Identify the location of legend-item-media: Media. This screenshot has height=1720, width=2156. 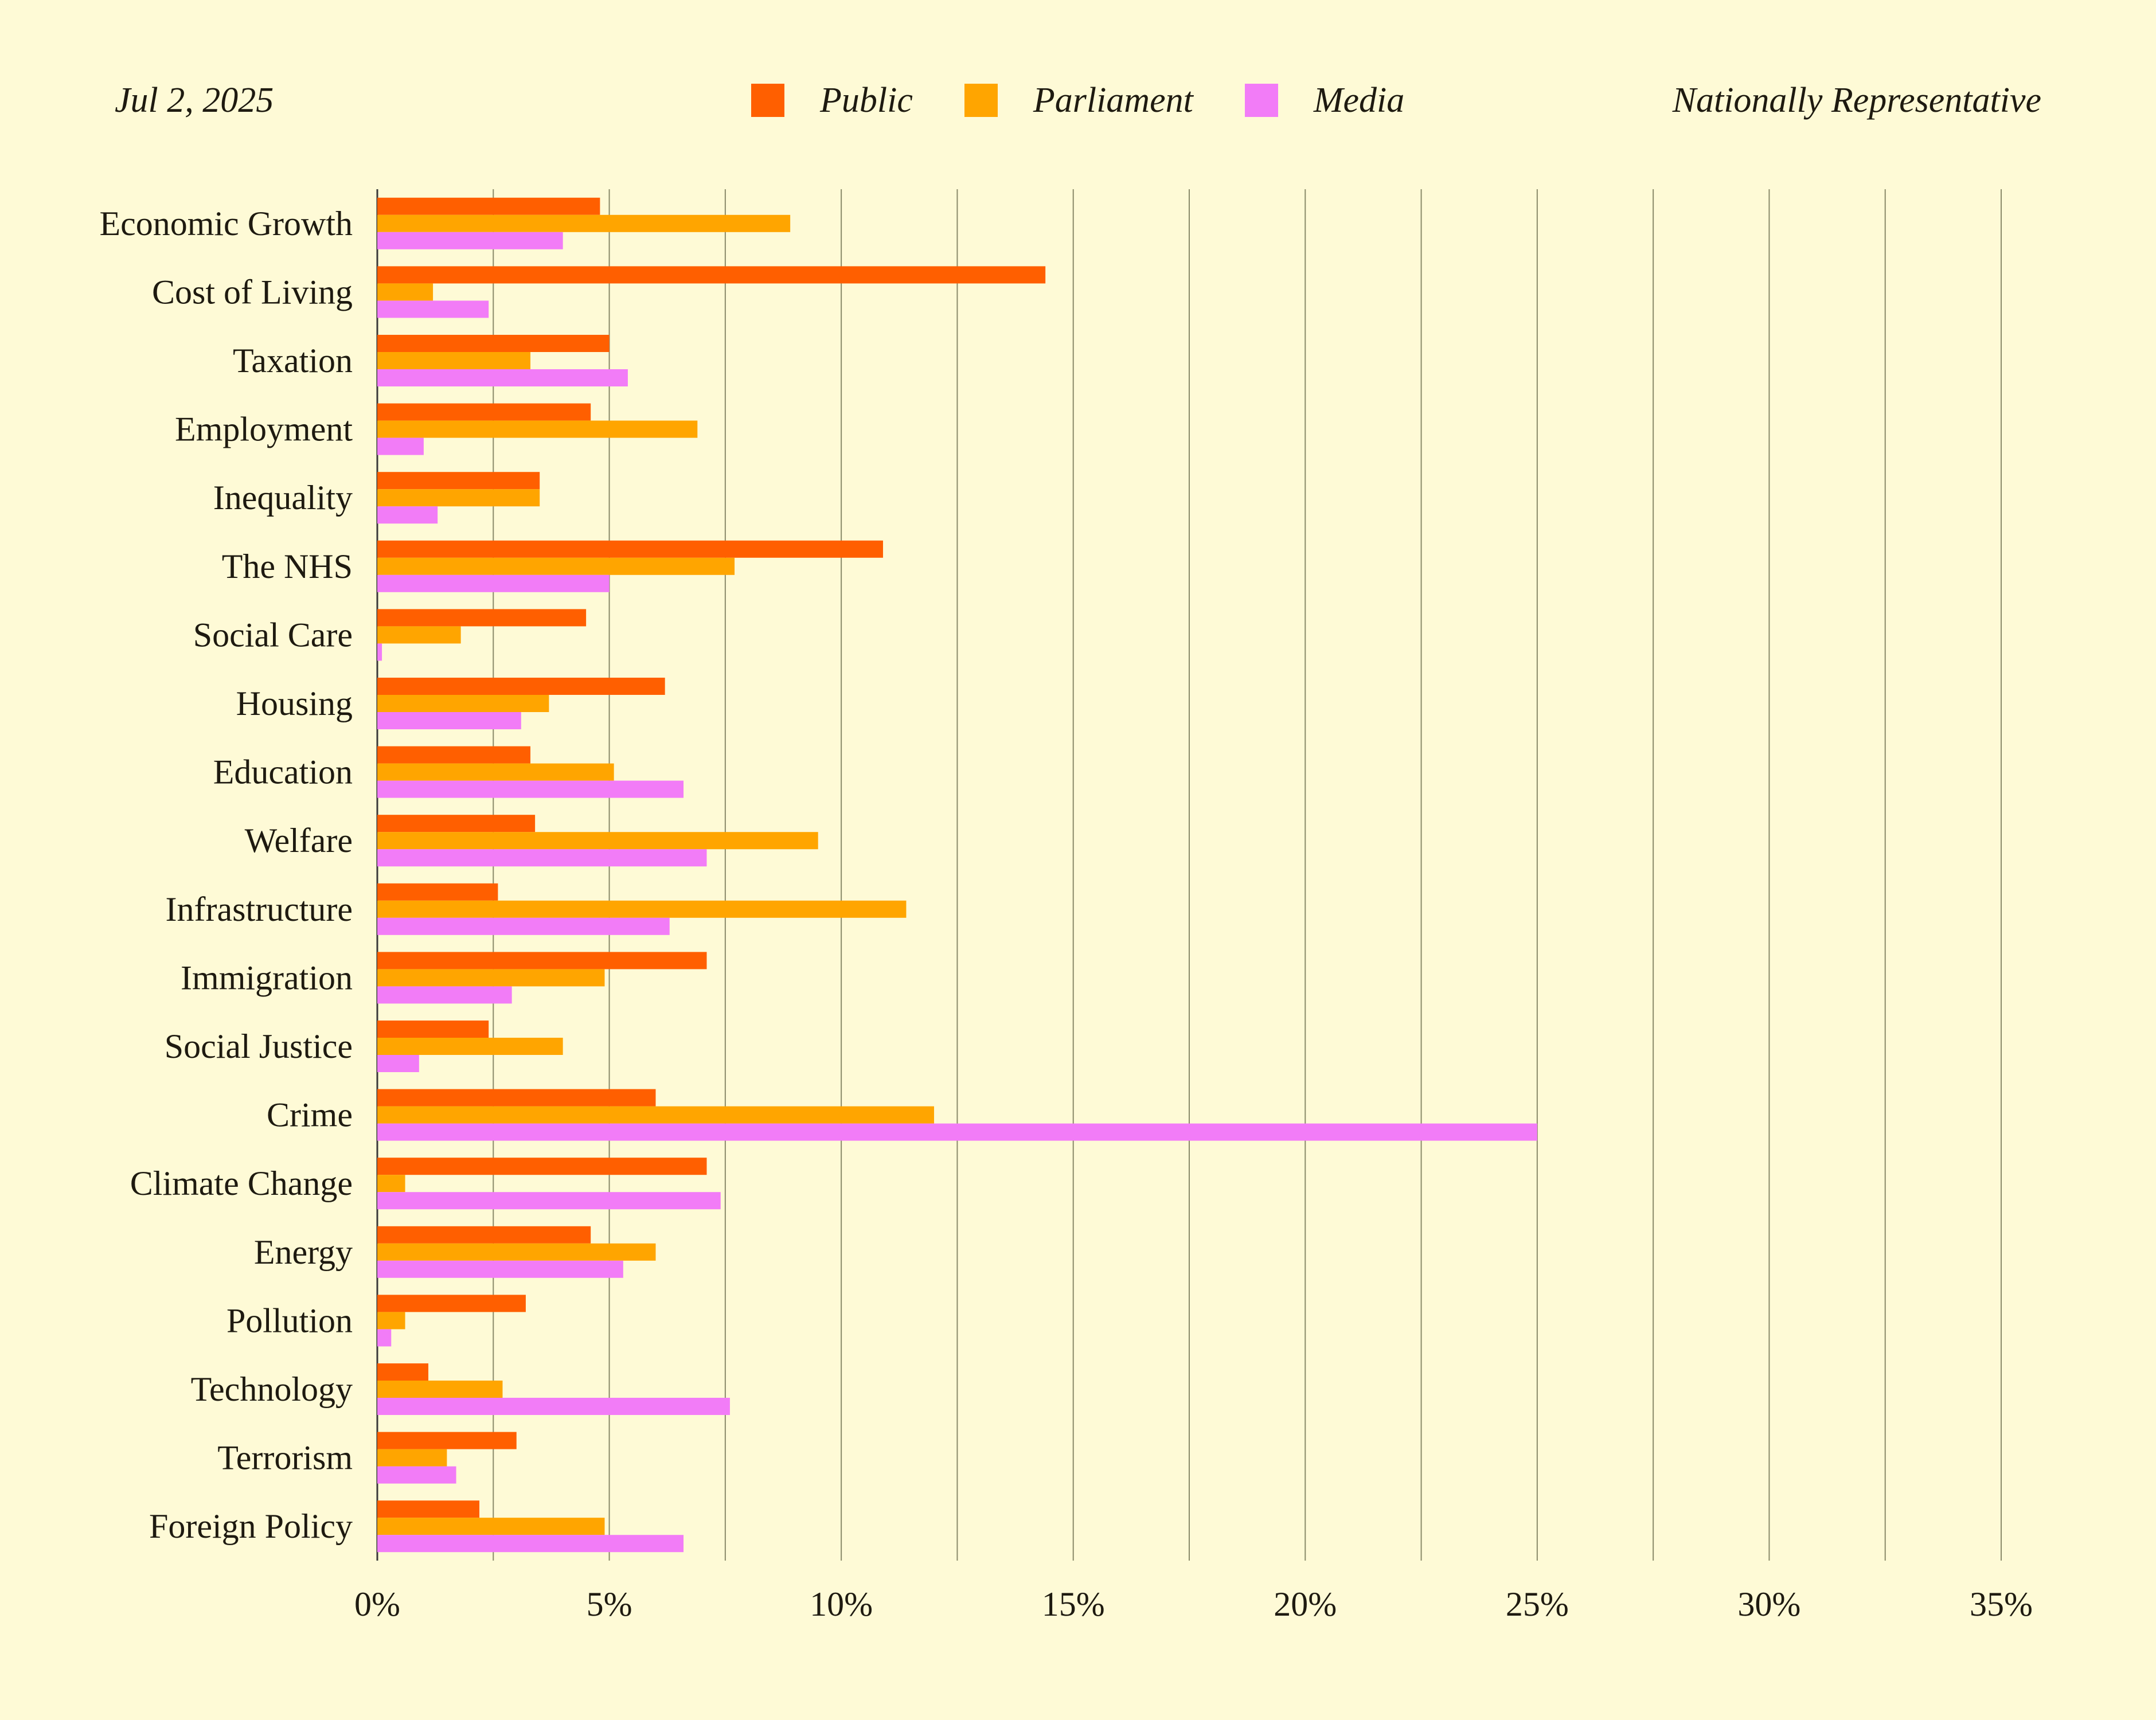
(1324, 100).